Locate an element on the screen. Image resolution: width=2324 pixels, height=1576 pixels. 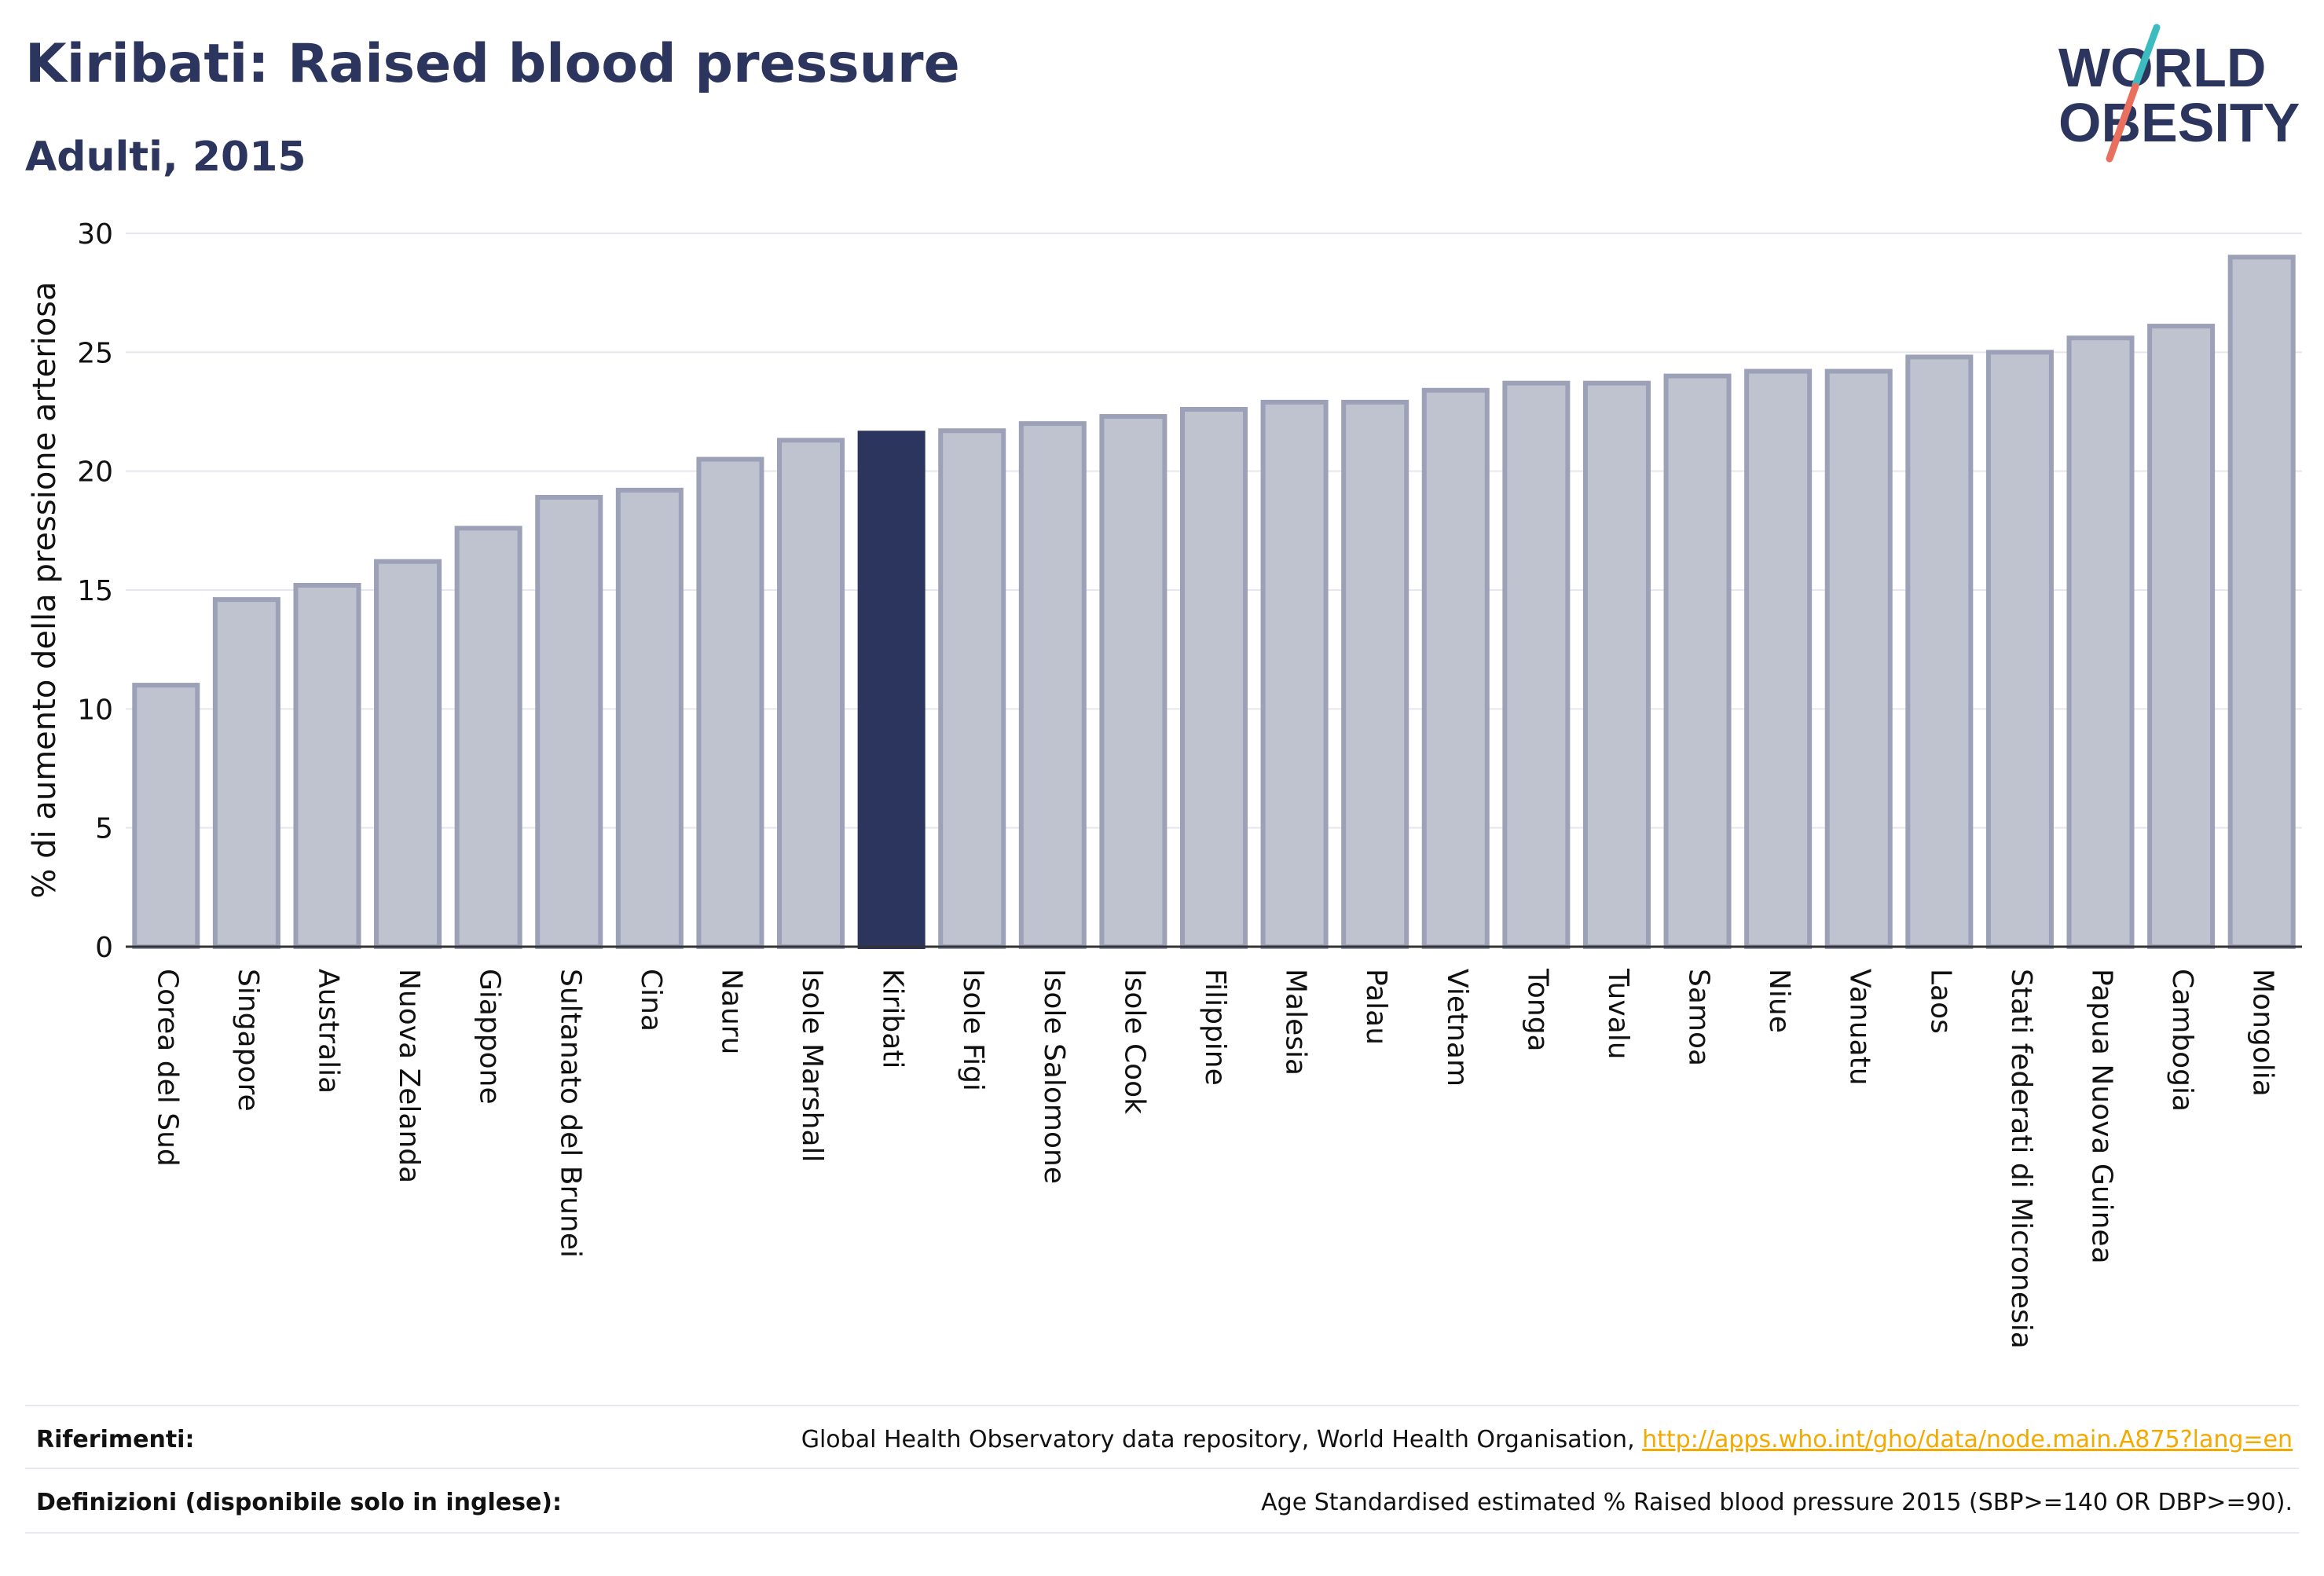
x-tick-label: Niue is located at coordinates (1779, 1001).